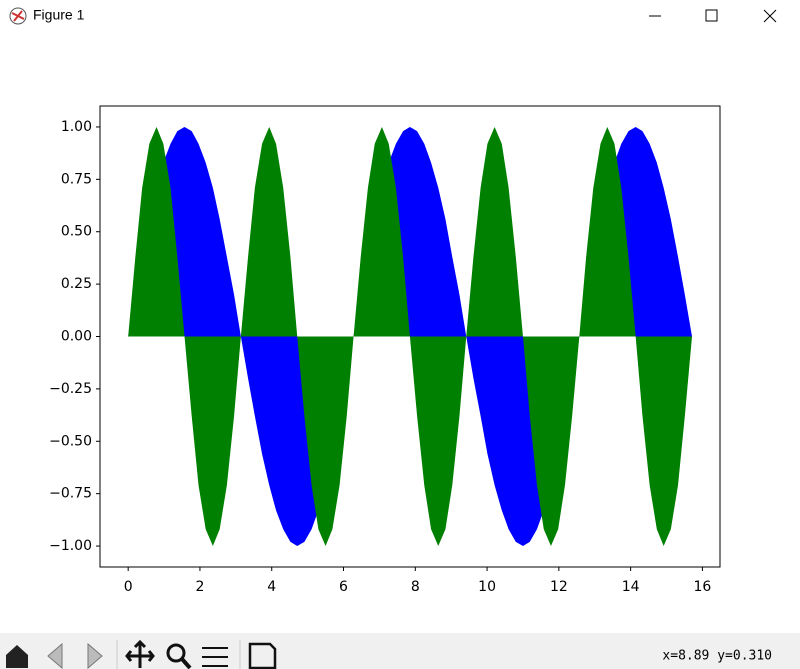  Describe the element at coordinates (199, 587) in the screenshot. I see `x-tick-label: 2` at that location.